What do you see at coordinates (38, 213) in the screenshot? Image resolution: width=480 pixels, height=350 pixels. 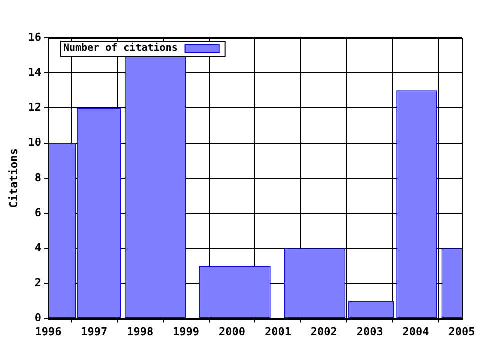 I see `y-tick-label: 6` at bounding box center [38, 213].